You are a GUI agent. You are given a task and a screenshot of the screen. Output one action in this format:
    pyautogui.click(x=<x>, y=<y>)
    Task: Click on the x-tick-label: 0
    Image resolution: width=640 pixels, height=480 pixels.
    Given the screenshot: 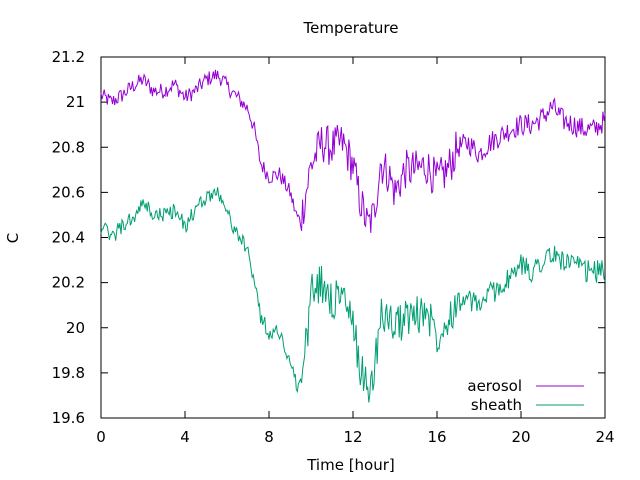 What is the action you would take?
    pyautogui.click(x=101, y=437)
    